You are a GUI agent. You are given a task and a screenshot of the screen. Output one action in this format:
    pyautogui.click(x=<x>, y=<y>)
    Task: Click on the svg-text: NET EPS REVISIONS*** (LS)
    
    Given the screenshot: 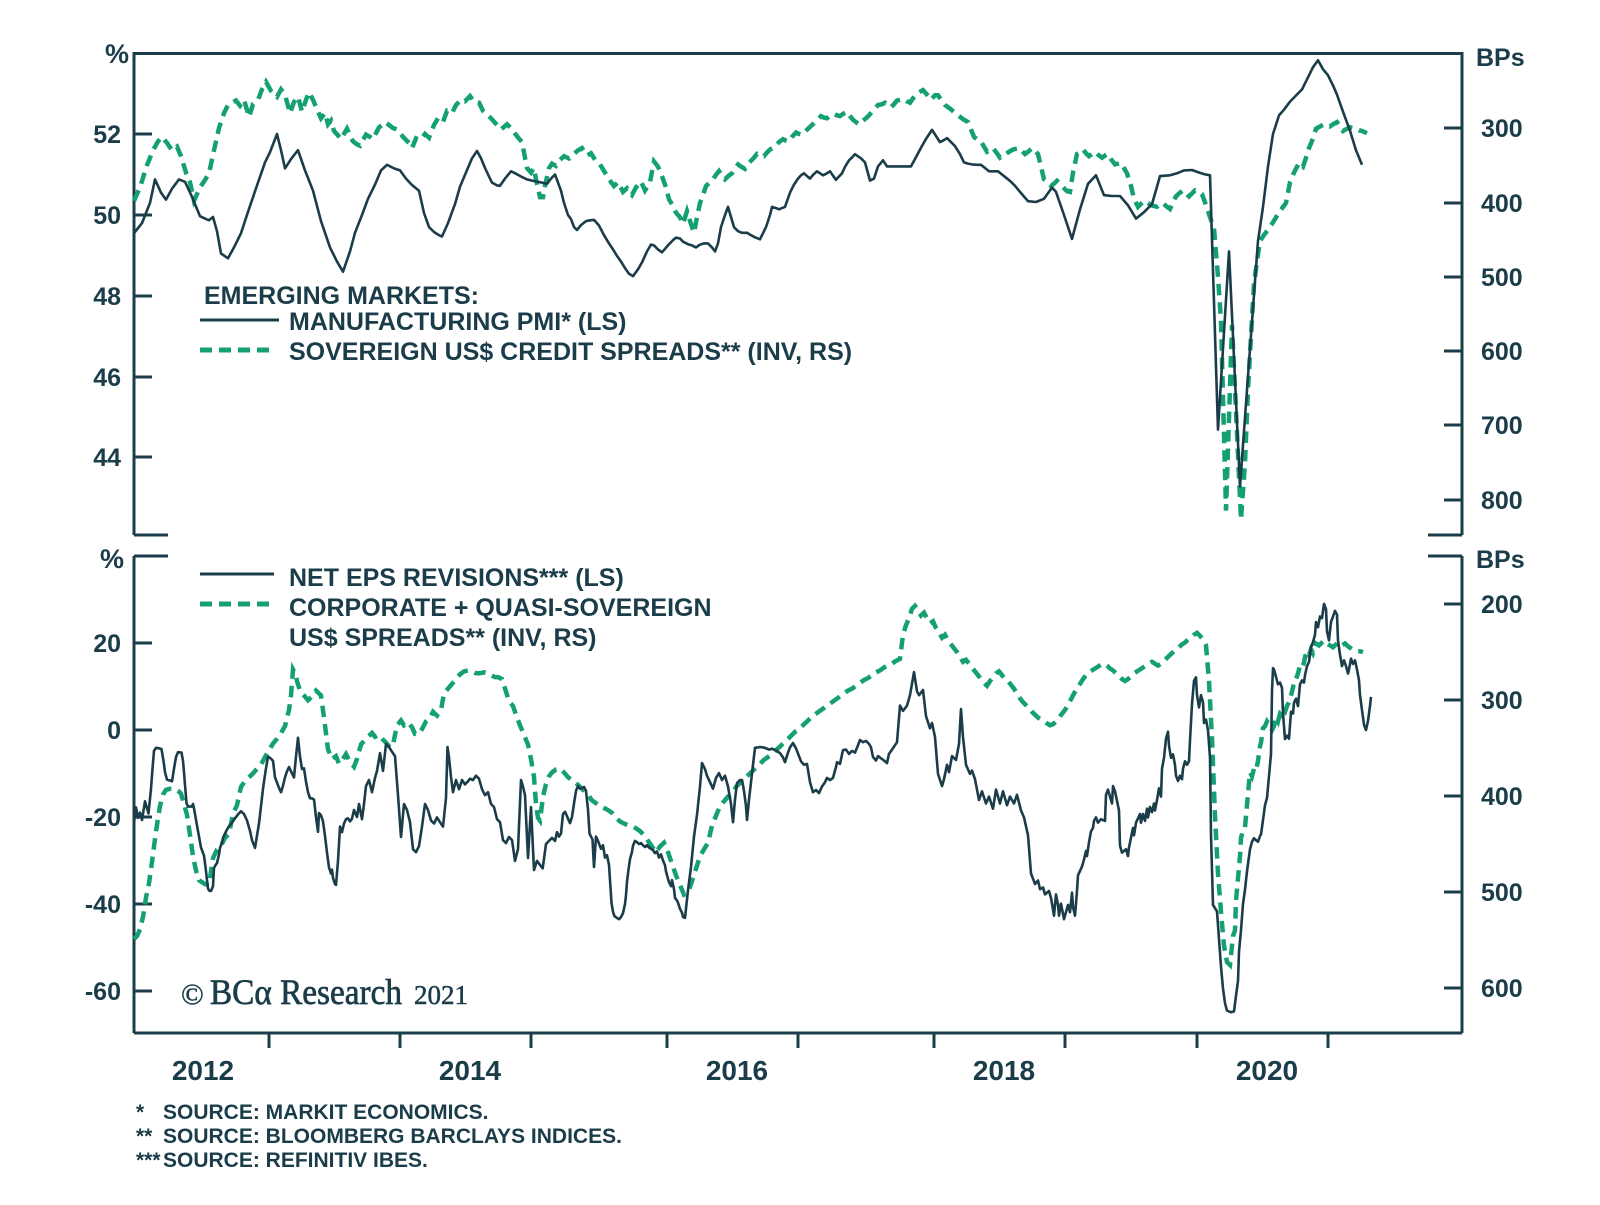 What is the action you would take?
    pyautogui.click(x=456, y=578)
    